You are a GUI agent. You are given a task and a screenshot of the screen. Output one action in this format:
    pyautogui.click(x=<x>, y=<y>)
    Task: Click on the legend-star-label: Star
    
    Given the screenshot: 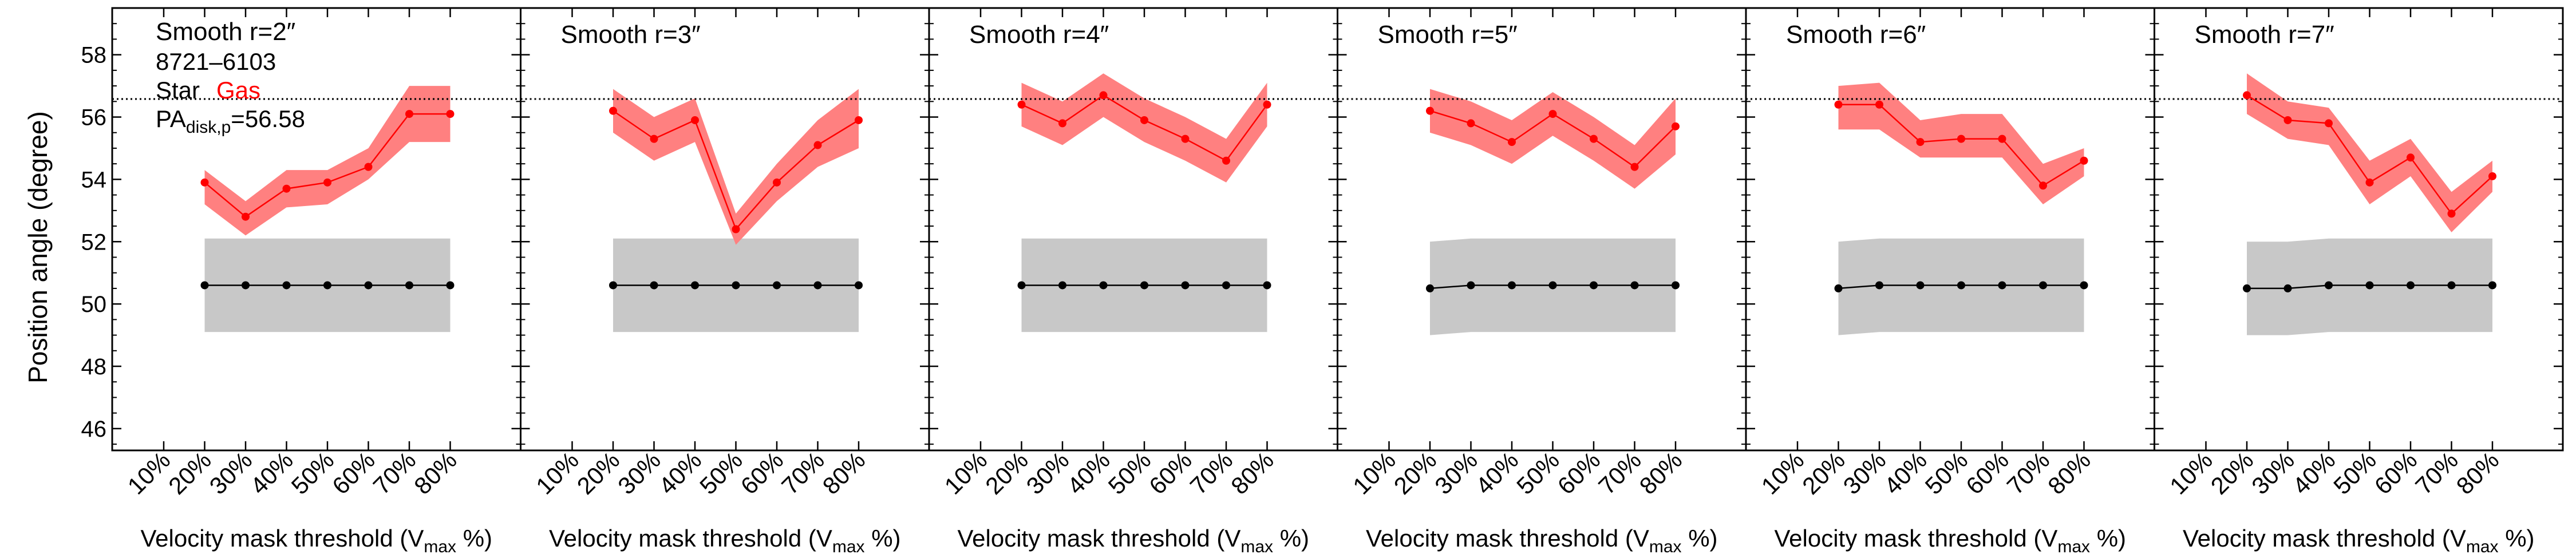 What is the action you would take?
    pyautogui.click(x=178, y=90)
    